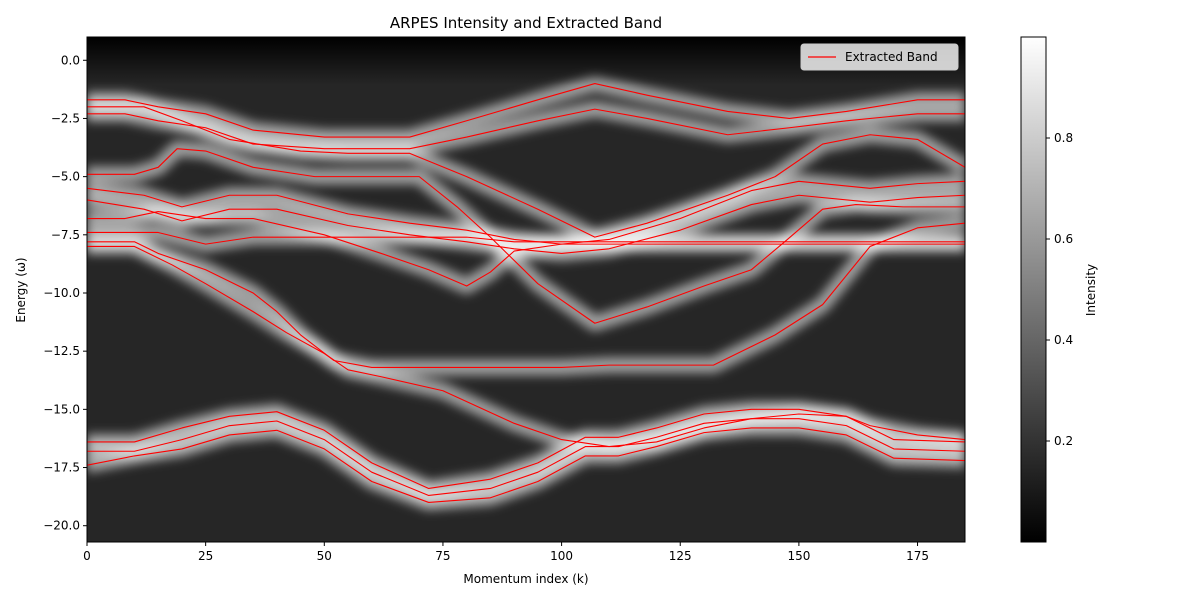  I want to click on y-tick-label: −2.5, so click(65, 118).